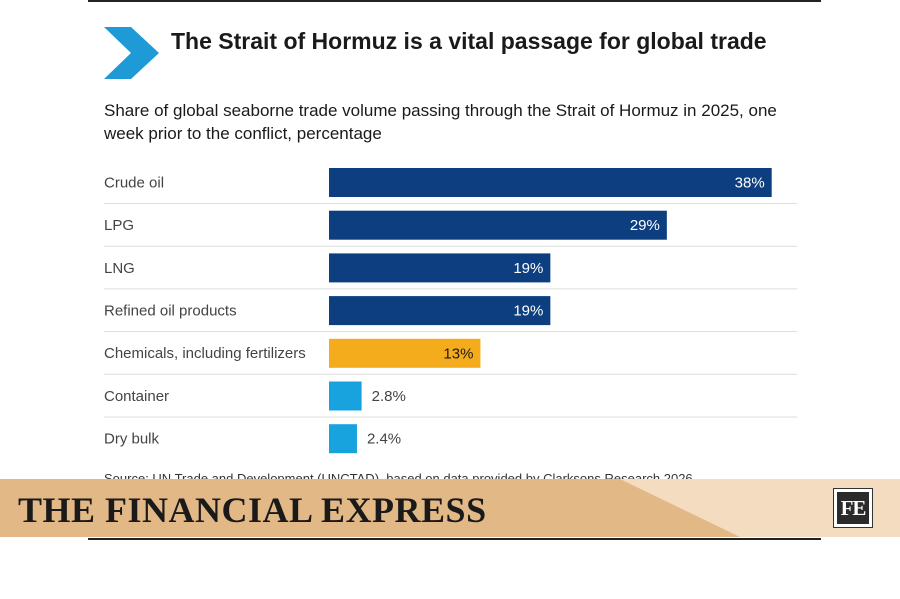 The image size is (900, 599). What do you see at coordinates (252, 510) in the screenshot?
I see `publication-name: THE FINANCIAL EXPRESS` at bounding box center [252, 510].